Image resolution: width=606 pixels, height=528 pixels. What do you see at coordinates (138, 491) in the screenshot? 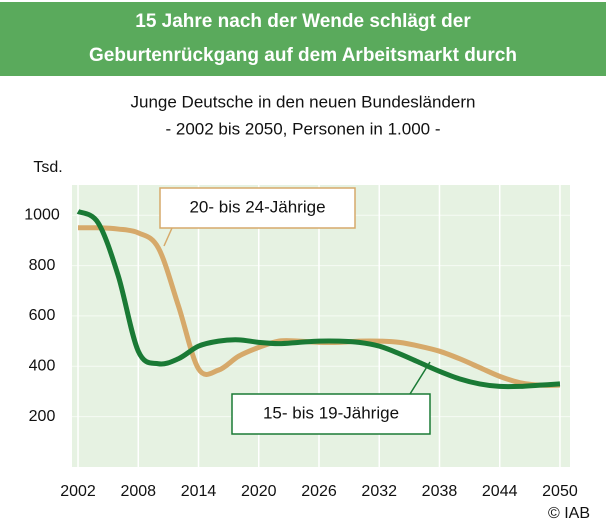
I see `x-tick-label: 2008` at bounding box center [138, 491].